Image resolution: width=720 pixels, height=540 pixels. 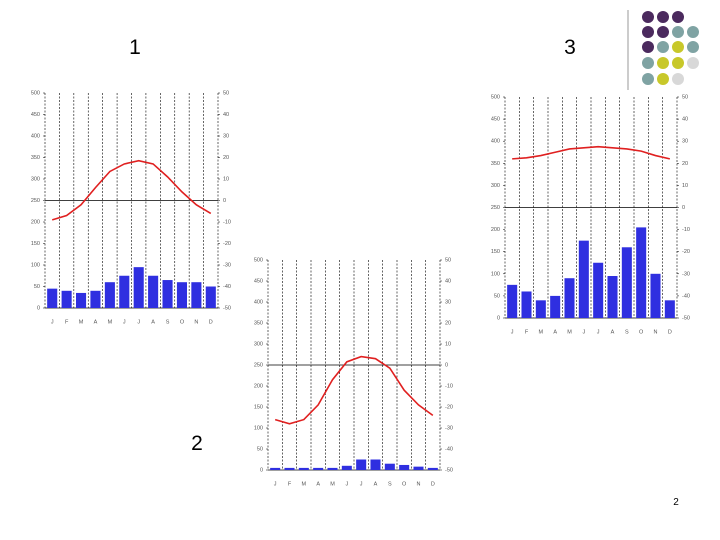 What do you see at coordinates (261, 470) in the screenshot?
I see `y-tick-label: 0` at bounding box center [261, 470].